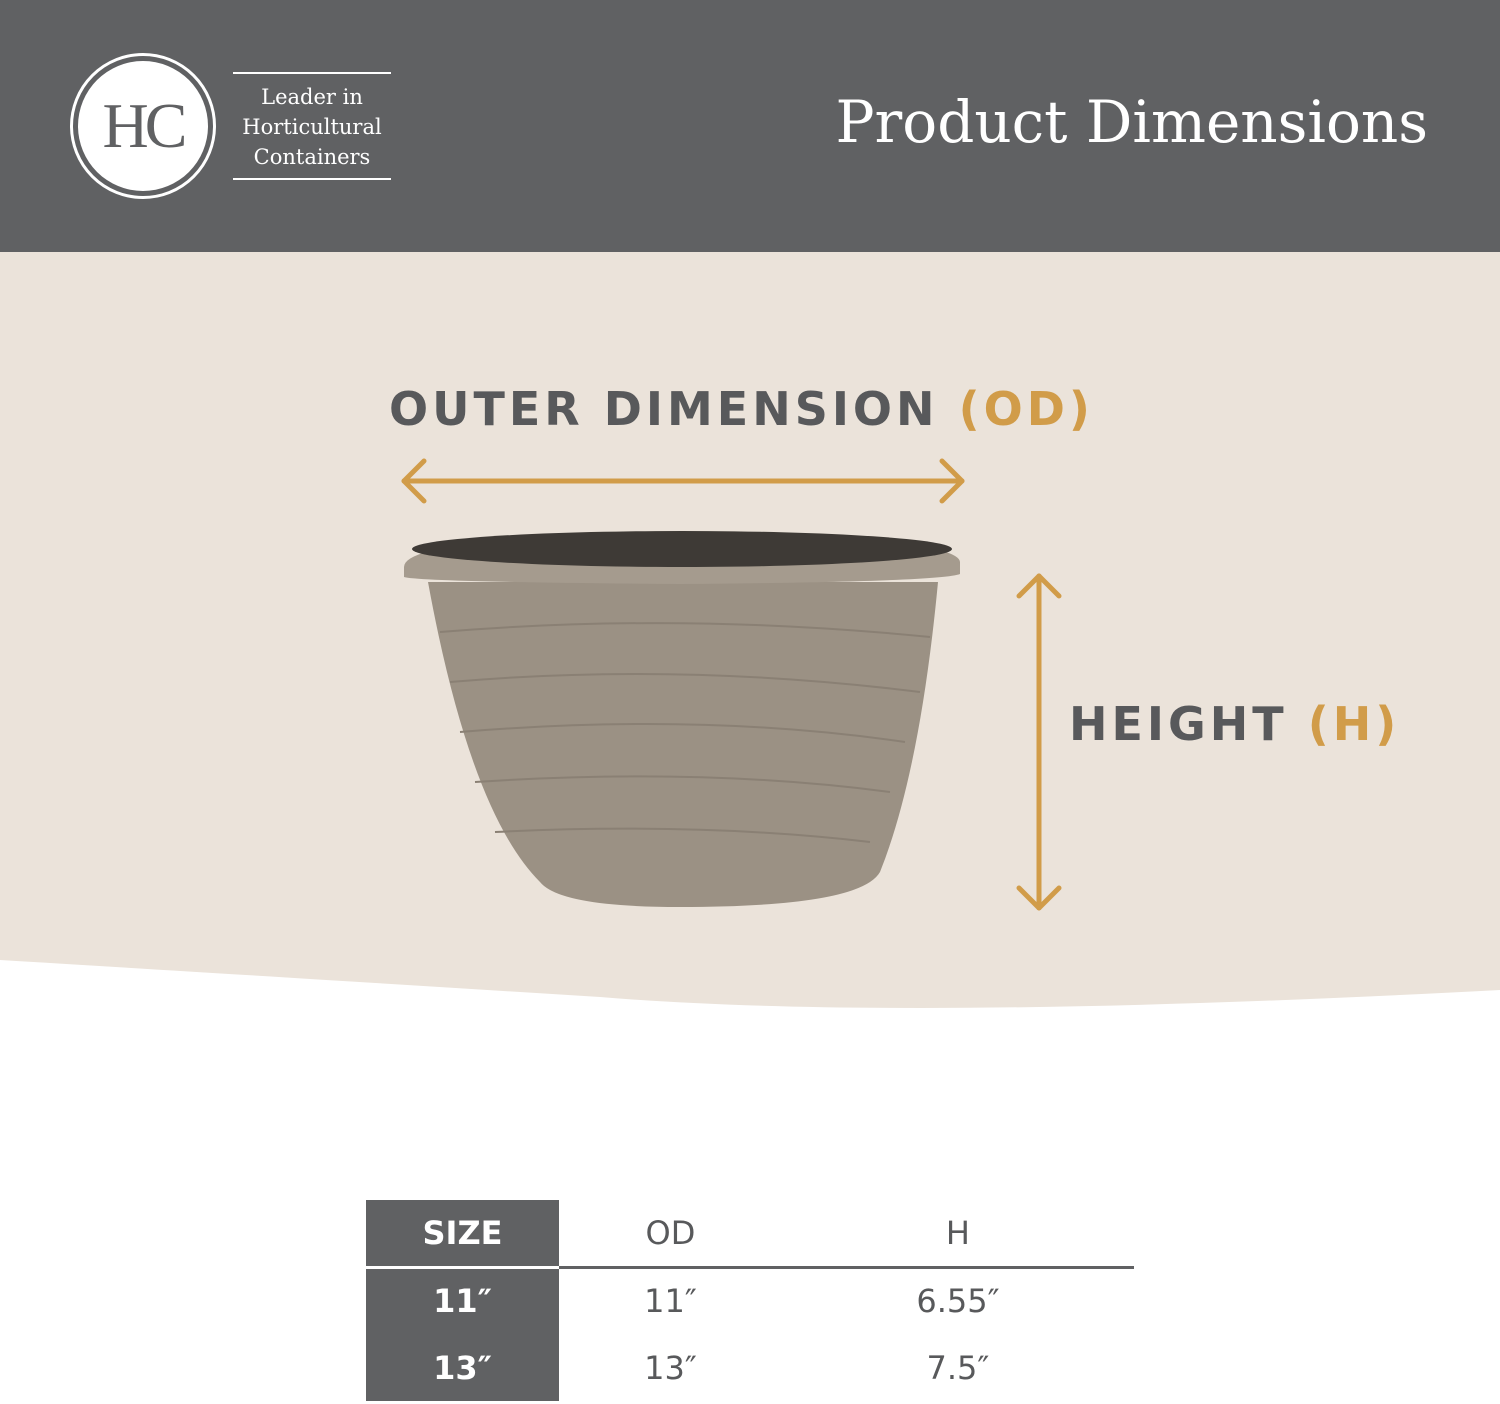 This screenshot has height=1404, width=1500. Describe the element at coordinates (462, 1234) in the screenshot. I see `header-size: SIZE` at that location.